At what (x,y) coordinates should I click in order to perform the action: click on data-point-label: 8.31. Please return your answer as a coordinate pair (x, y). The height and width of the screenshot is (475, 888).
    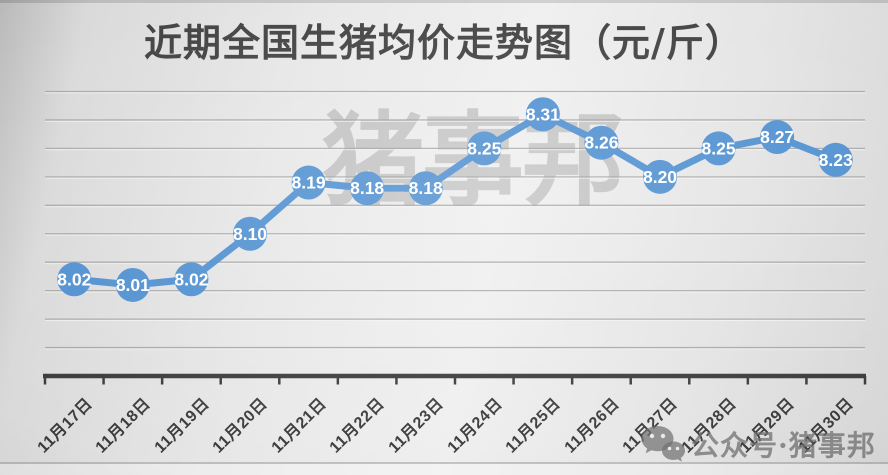
    Looking at the image, I should click on (543, 114).